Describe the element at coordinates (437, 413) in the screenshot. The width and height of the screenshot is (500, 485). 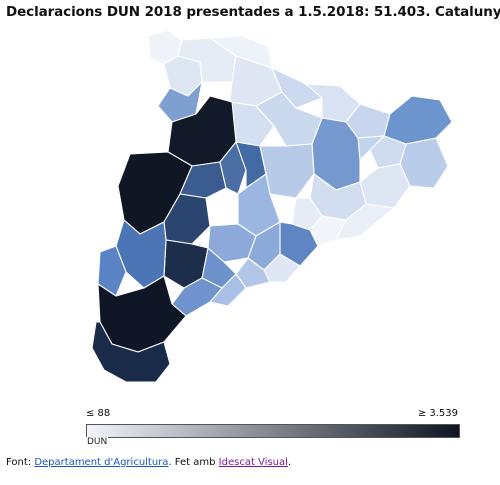
I see `legend-max-label: ≥ 3.539` at that location.